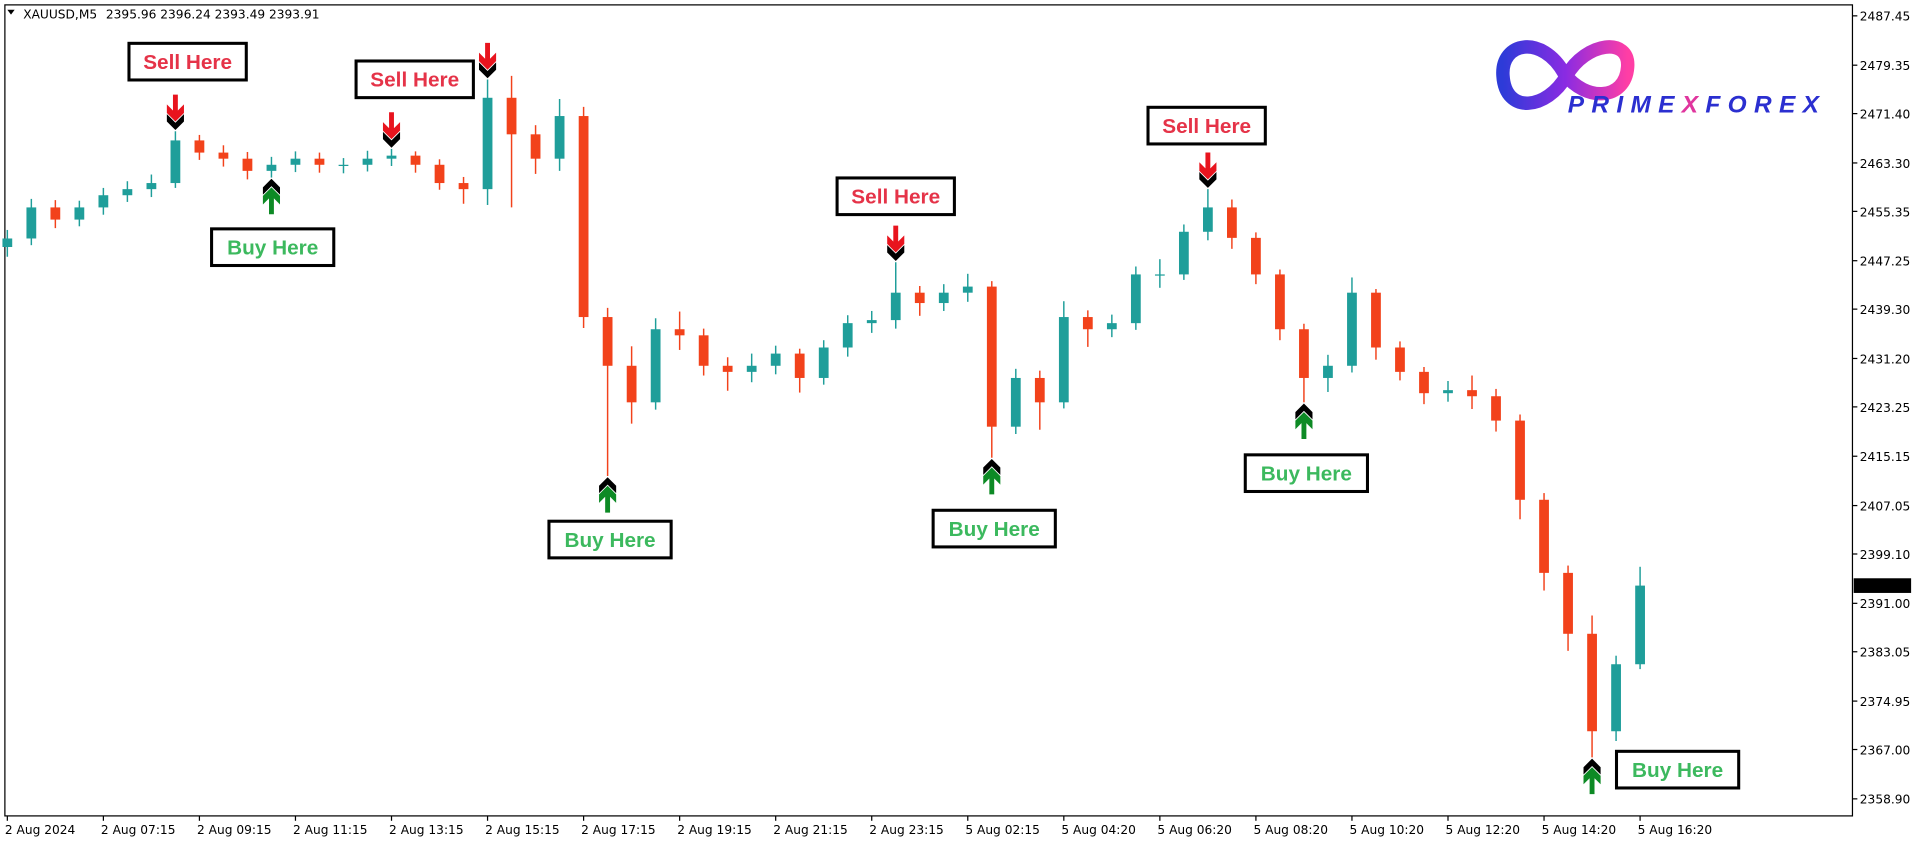 The height and width of the screenshot is (844, 1916). I want to click on y-tick-label: 2374.95, so click(1885, 702).